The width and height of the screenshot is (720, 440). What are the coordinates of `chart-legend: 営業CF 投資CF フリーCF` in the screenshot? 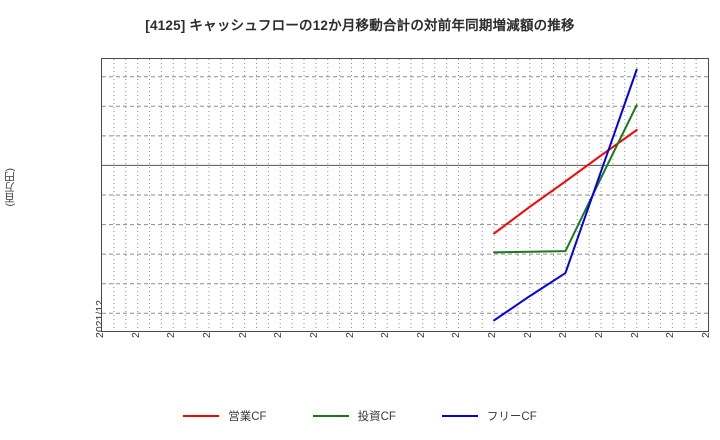 It's located at (360, 416).